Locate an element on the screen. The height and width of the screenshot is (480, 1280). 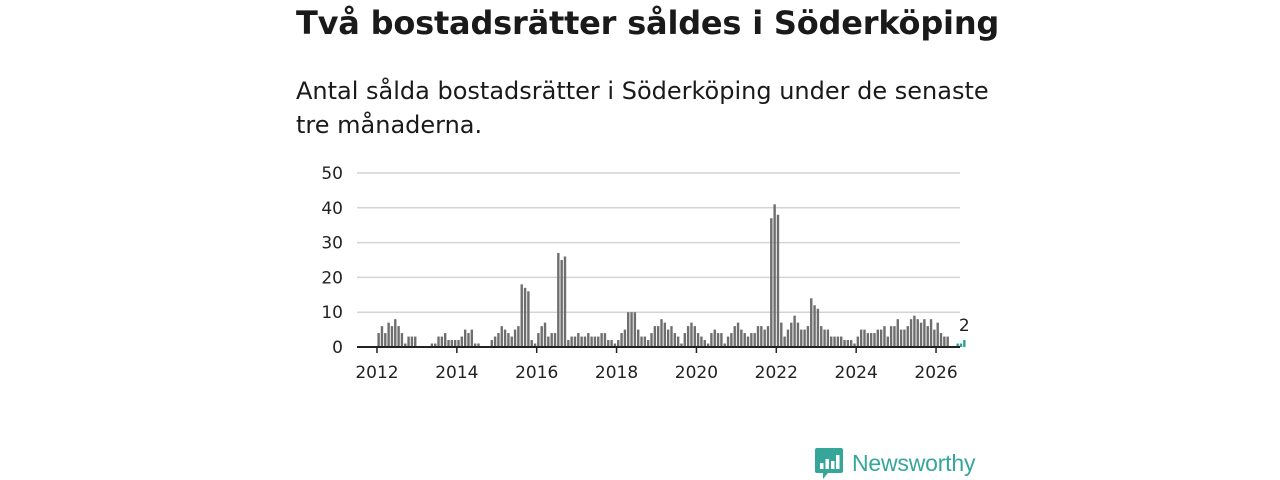
x-tick-label: 2026 is located at coordinates (935, 373).